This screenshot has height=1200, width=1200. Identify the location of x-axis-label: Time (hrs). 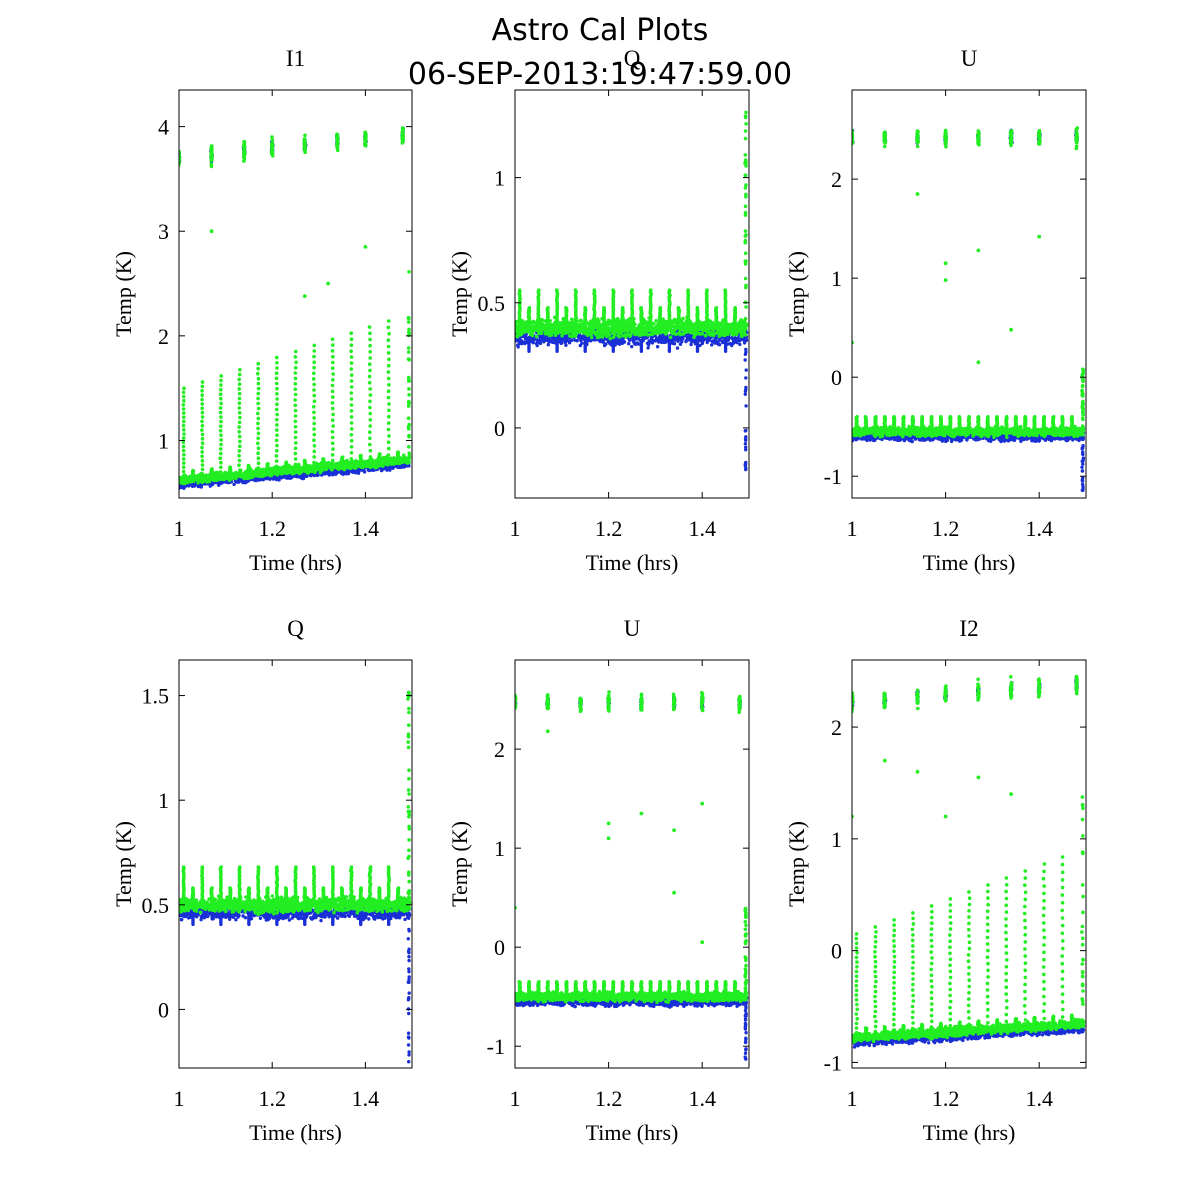
(295, 562).